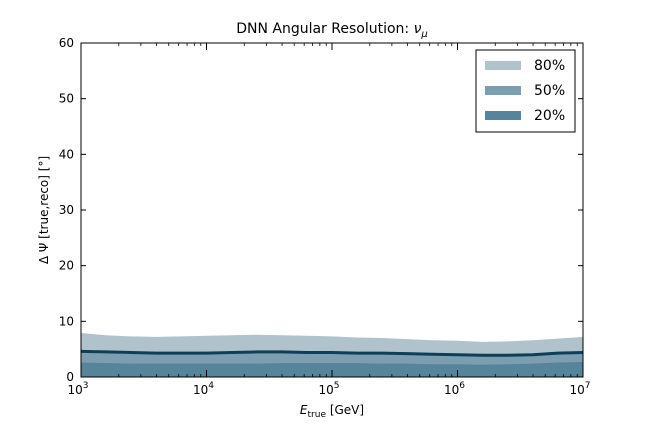 The image size is (648, 432). What do you see at coordinates (66, 154) in the screenshot?
I see `y-tick-label: 40` at bounding box center [66, 154].